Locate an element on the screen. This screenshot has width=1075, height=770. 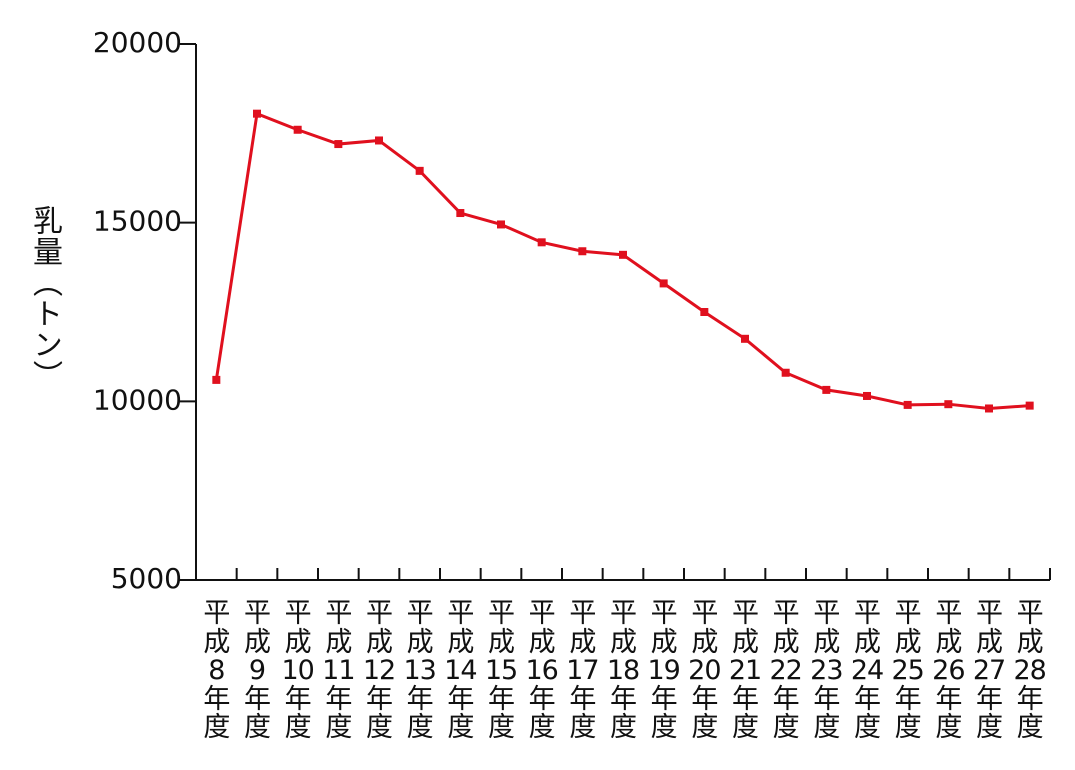
x-tick-label: 平成 24 年度 is located at coordinates (867, 670).